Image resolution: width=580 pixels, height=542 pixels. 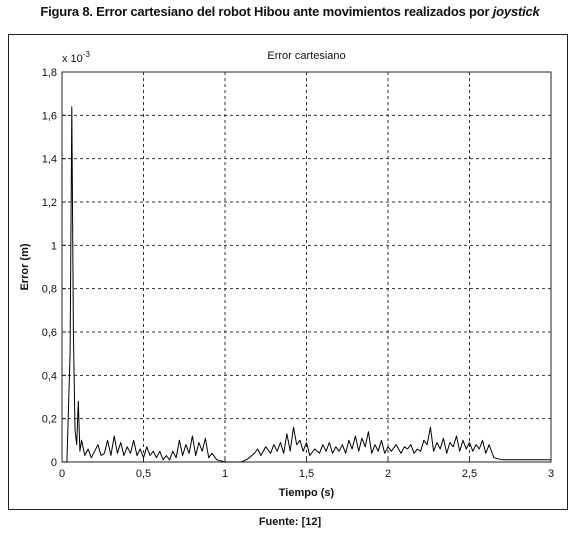 What do you see at coordinates (225, 474) in the screenshot?
I see `x-tick-label: 1` at bounding box center [225, 474].